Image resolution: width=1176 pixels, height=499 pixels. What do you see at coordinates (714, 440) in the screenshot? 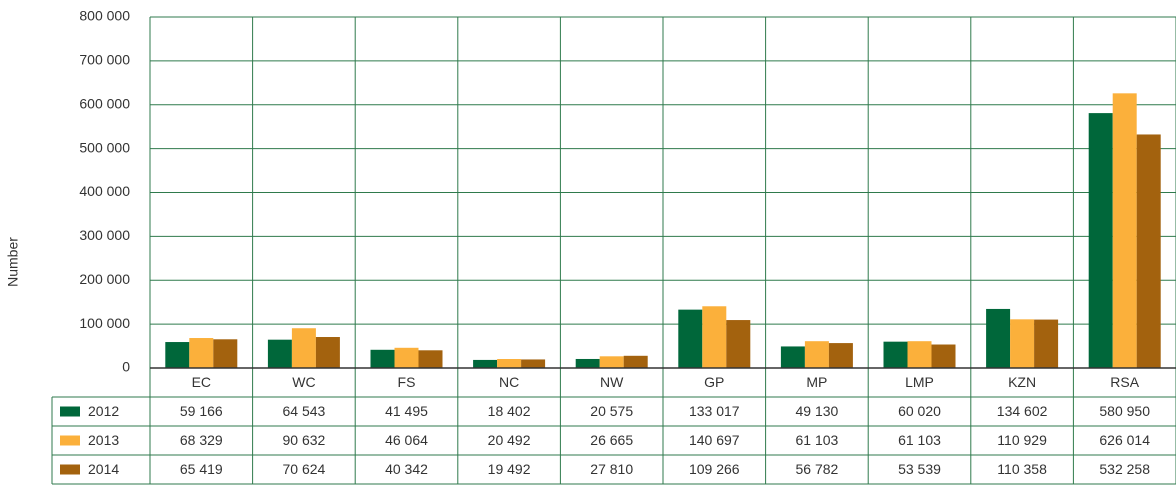
I see `table-value: 140 697` at bounding box center [714, 440].